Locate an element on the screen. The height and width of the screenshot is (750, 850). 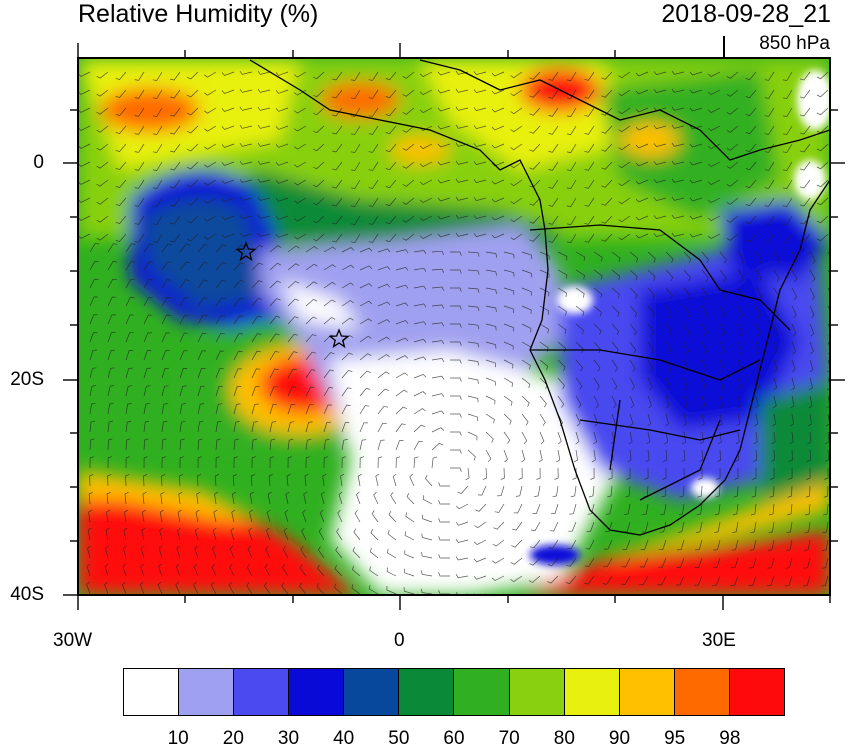
colorbar-swatch is located at coordinates (482, 692).